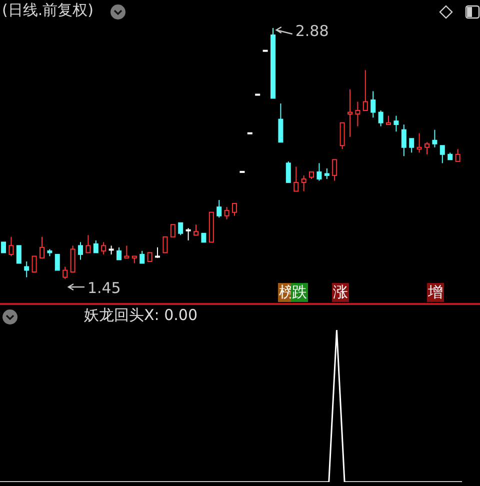 The image size is (480, 486). Describe the element at coordinates (312, 31) in the screenshot. I see `annotation: 2.88` at that location.